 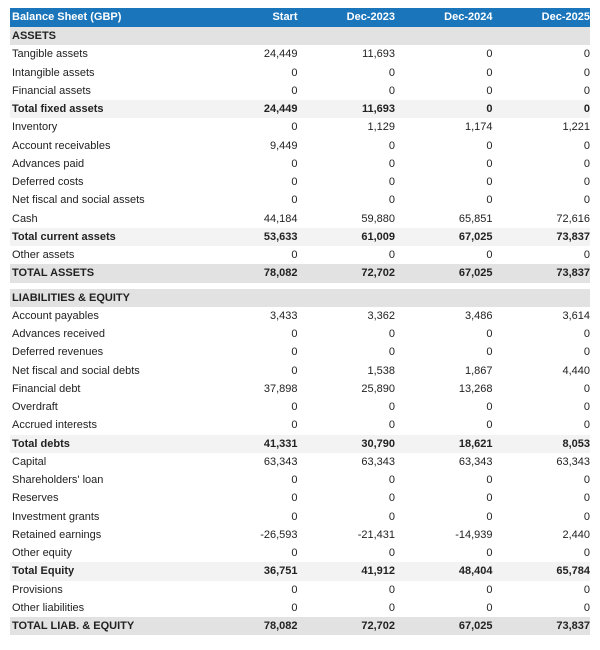 I want to click on cell-value: 59,880, so click(x=378, y=218).